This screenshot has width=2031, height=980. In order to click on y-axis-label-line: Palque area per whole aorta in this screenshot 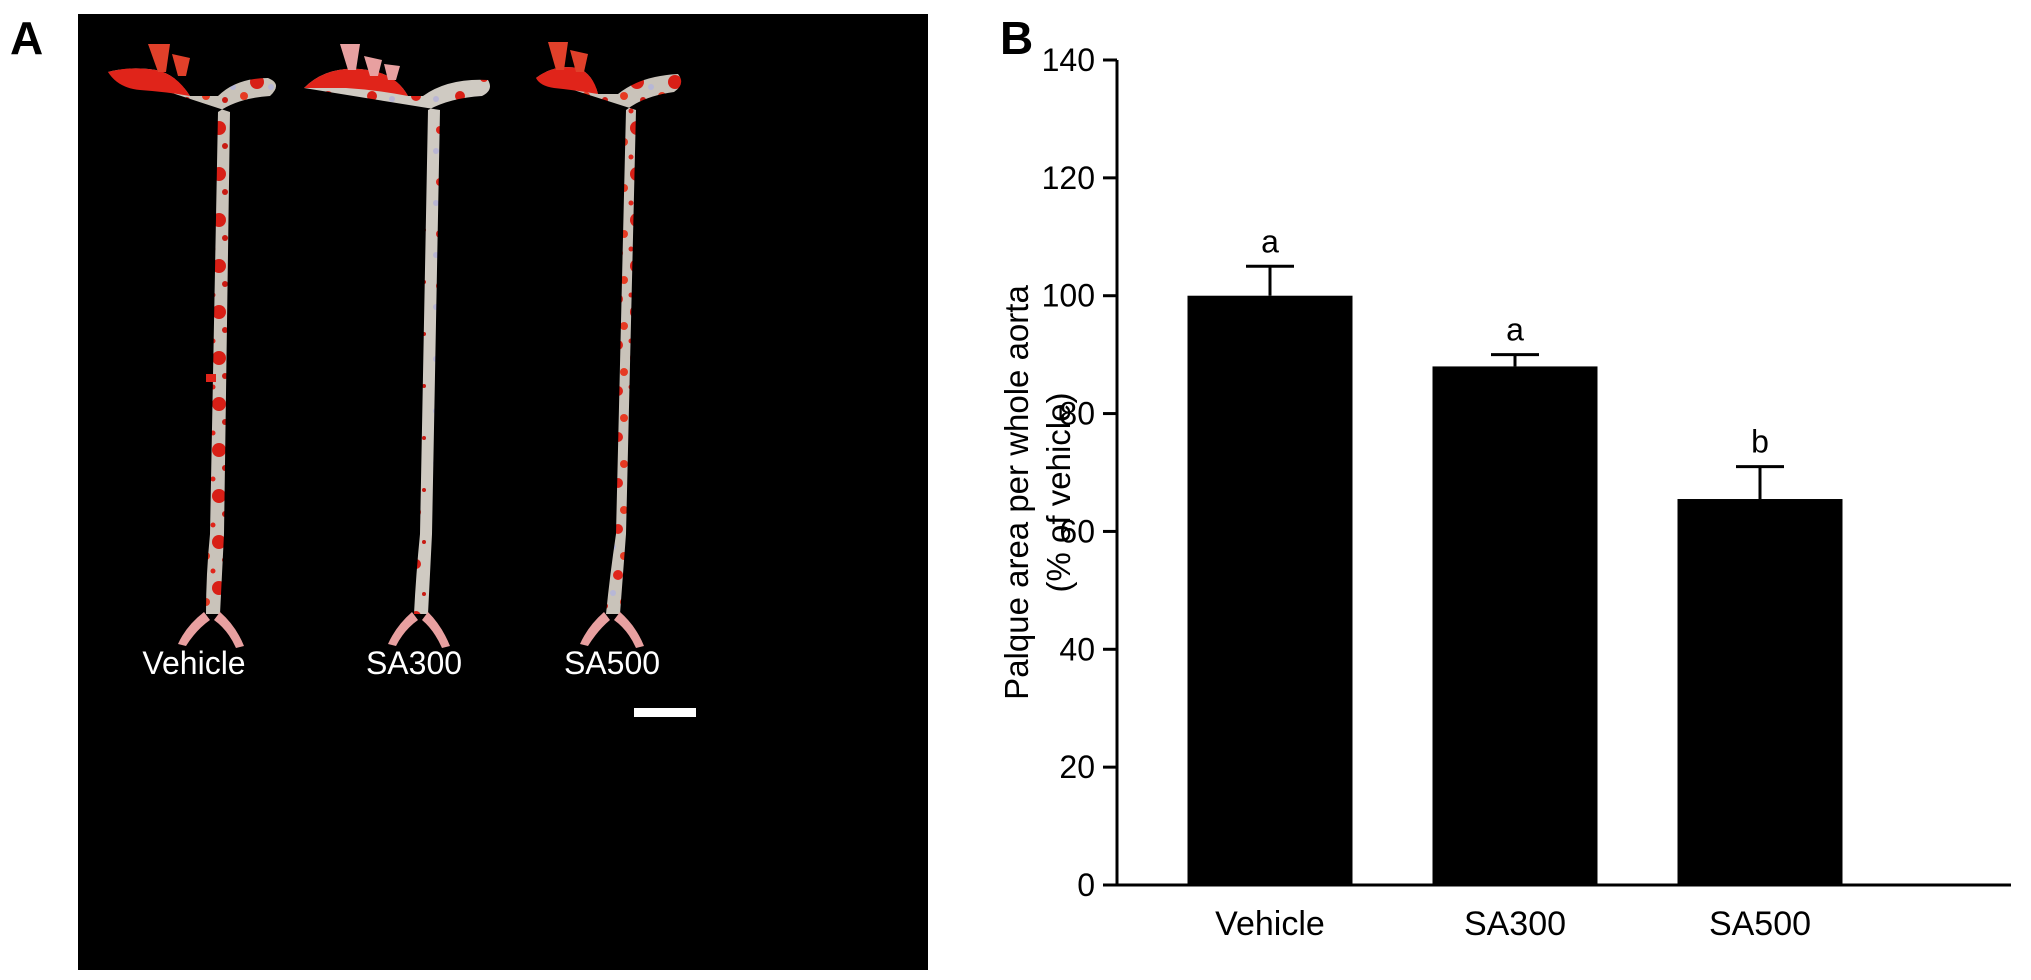, I will do `click(1016, 492)`.